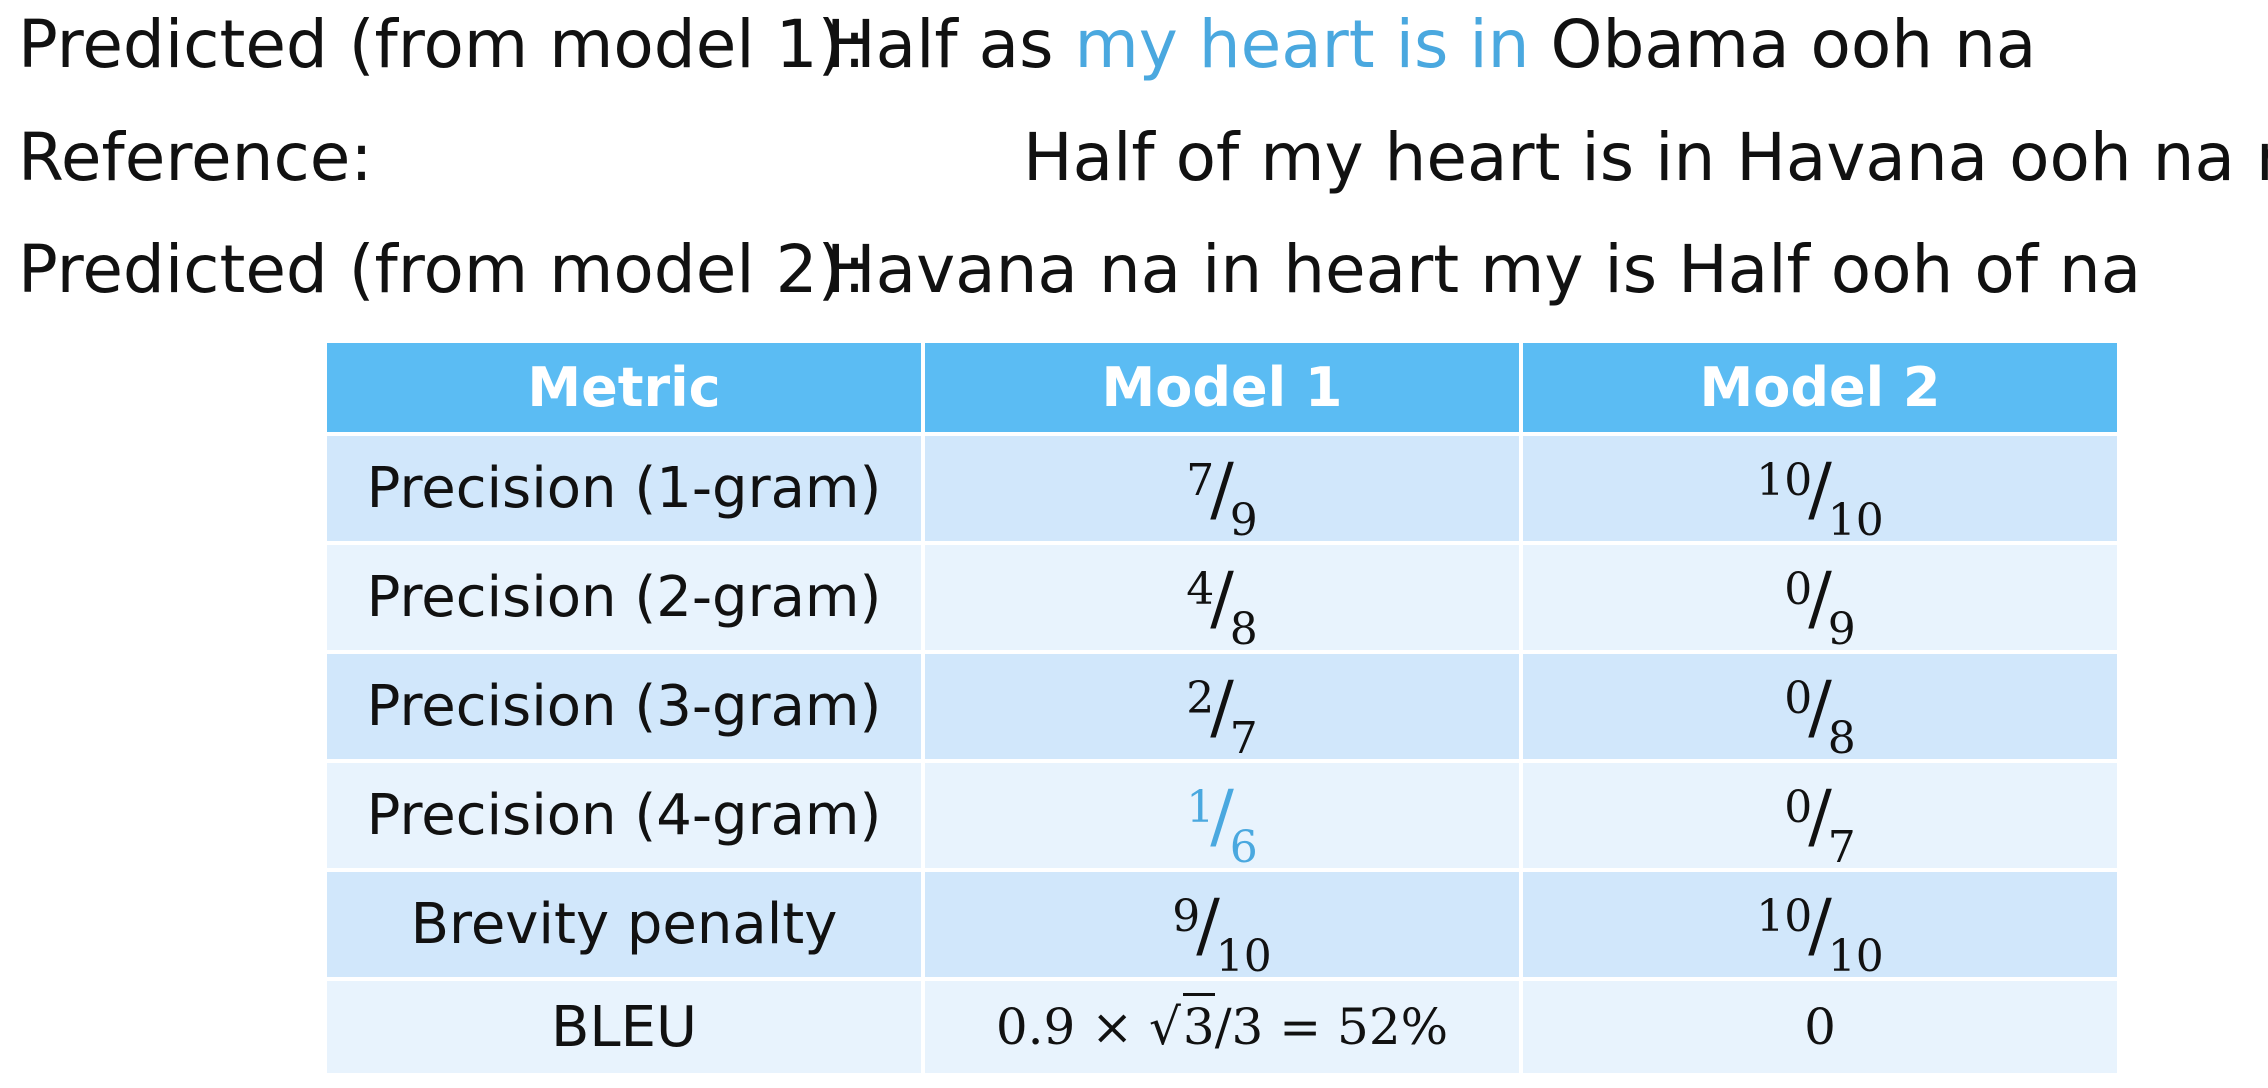  I want to click on fraction: 0/7, so click(1820, 819).